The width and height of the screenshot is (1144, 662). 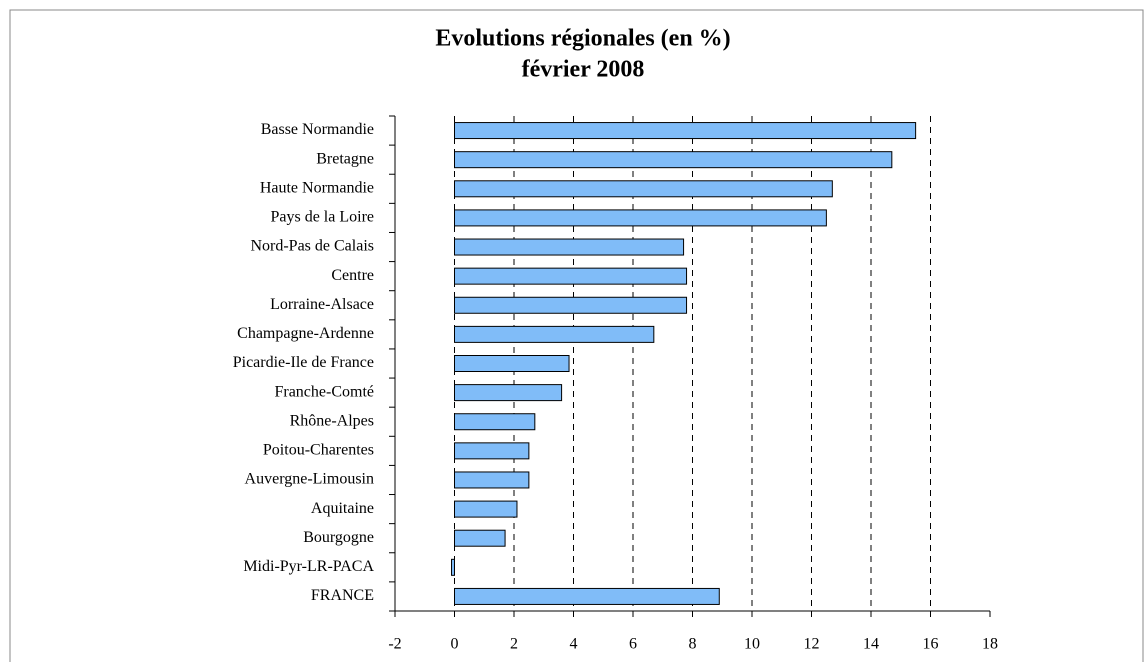 I want to click on x-tick-label: 14, so click(x=871, y=644).